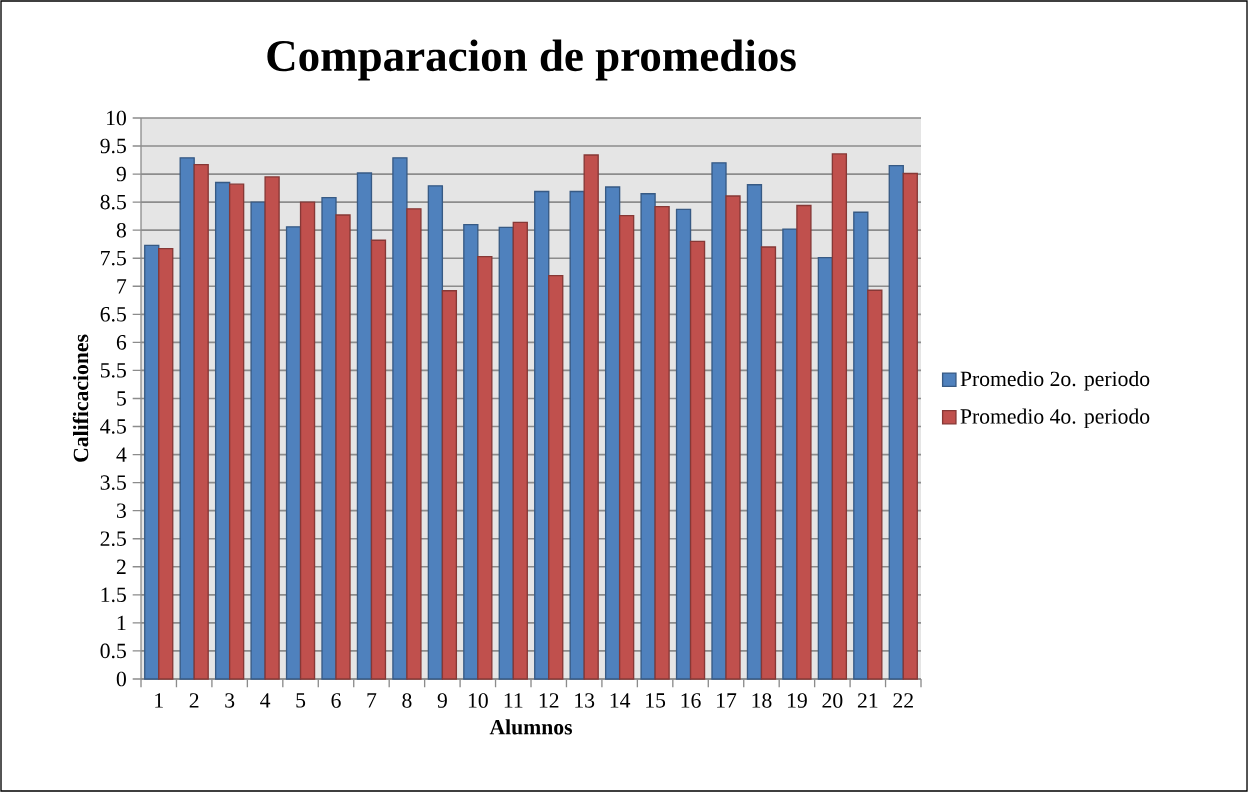 The height and width of the screenshot is (792, 1248). I want to click on y-tick-label: 0, so click(121, 679).